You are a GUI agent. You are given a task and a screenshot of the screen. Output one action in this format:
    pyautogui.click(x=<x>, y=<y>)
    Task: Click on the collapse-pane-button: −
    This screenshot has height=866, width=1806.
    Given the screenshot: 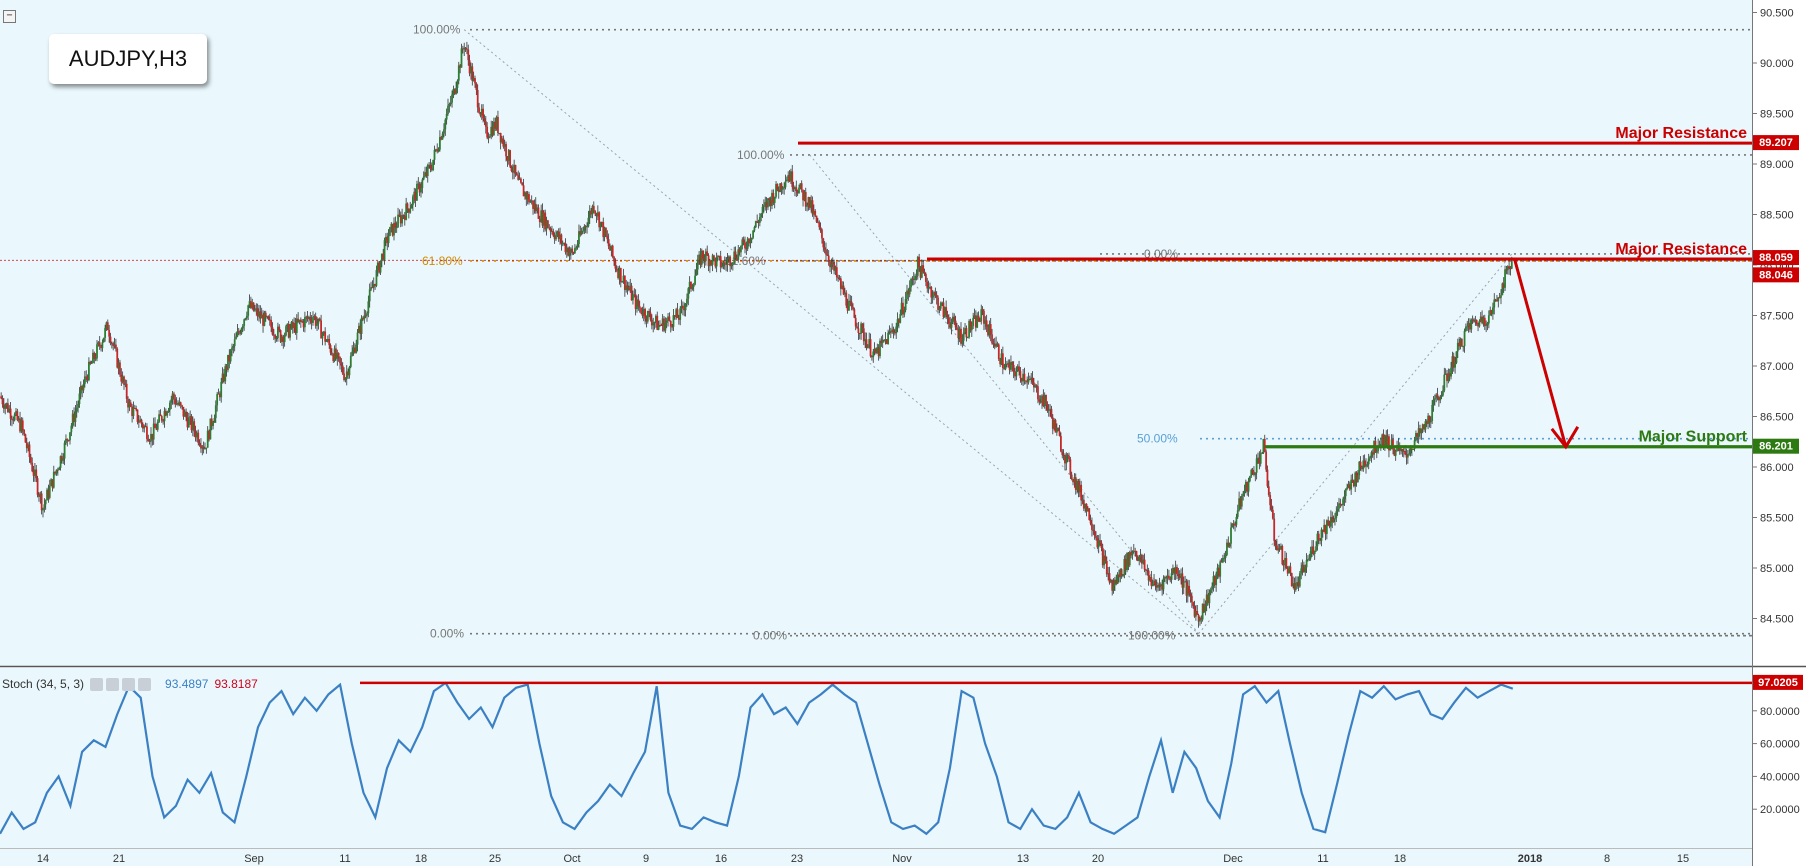 What is the action you would take?
    pyautogui.click(x=9, y=16)
    